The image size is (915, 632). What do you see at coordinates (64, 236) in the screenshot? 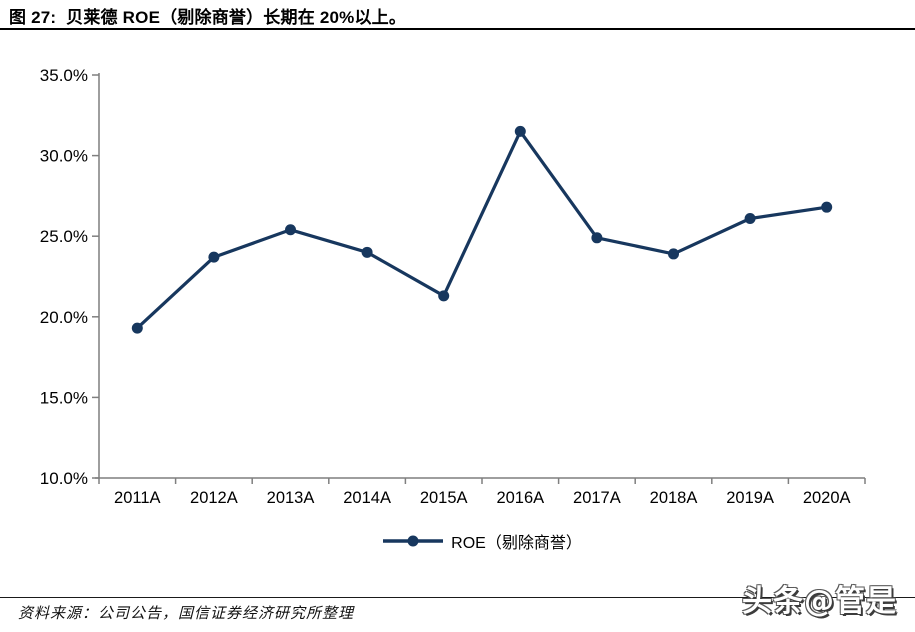
I see `y-tick-label: 25.0%` at bounding box center [64, 236].